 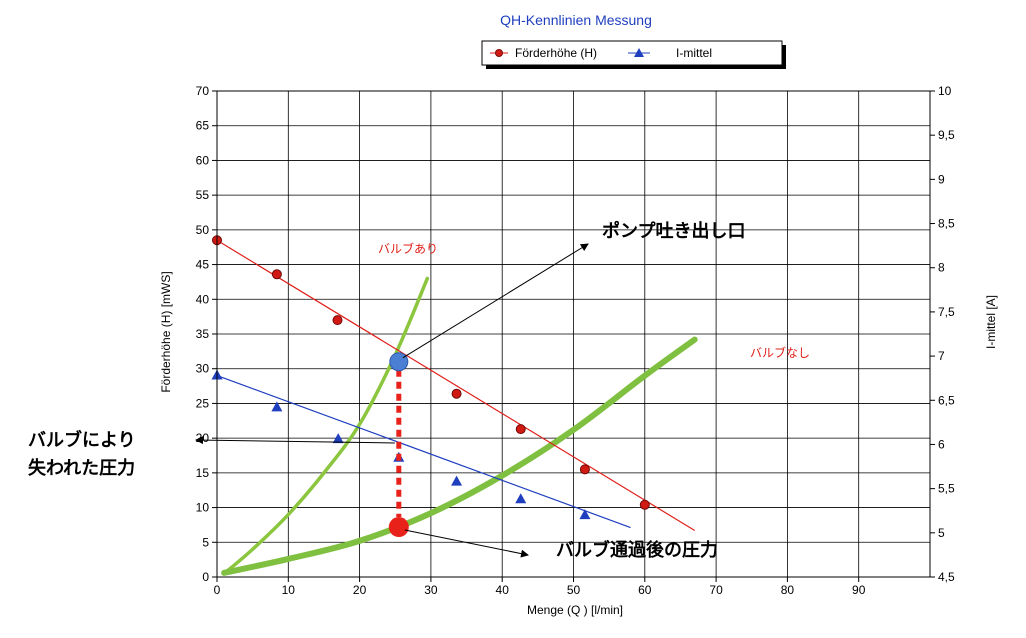 What do you see at coordinates (203, 473) in the screenshot?
I see `y-left-tick-label: 15` at bounding box center [203, 473].